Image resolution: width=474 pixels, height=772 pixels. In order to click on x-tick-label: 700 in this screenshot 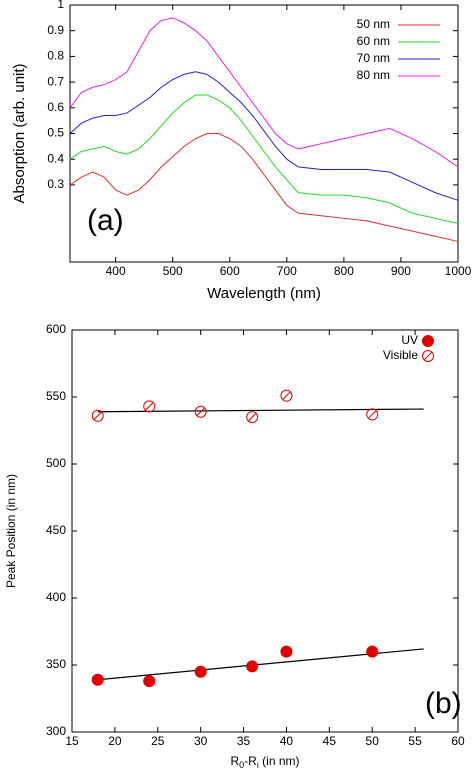, I will do `click(287, 271)`.